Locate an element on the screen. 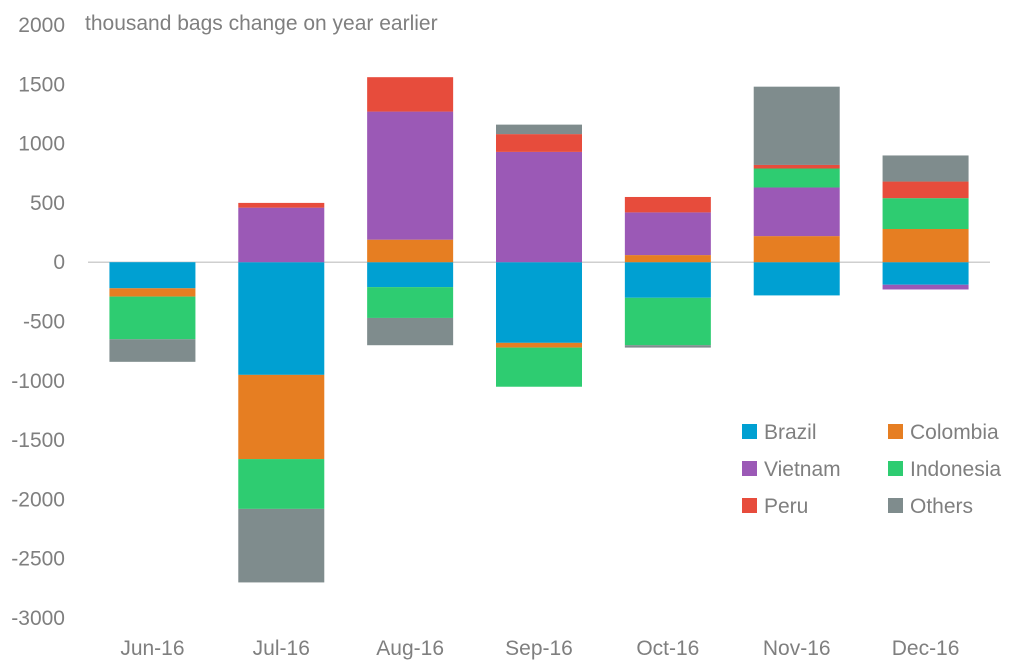 The width and height of the screenshot is (1011, 669). y-tick-label: 1000 is located at coordinates (41, 144).